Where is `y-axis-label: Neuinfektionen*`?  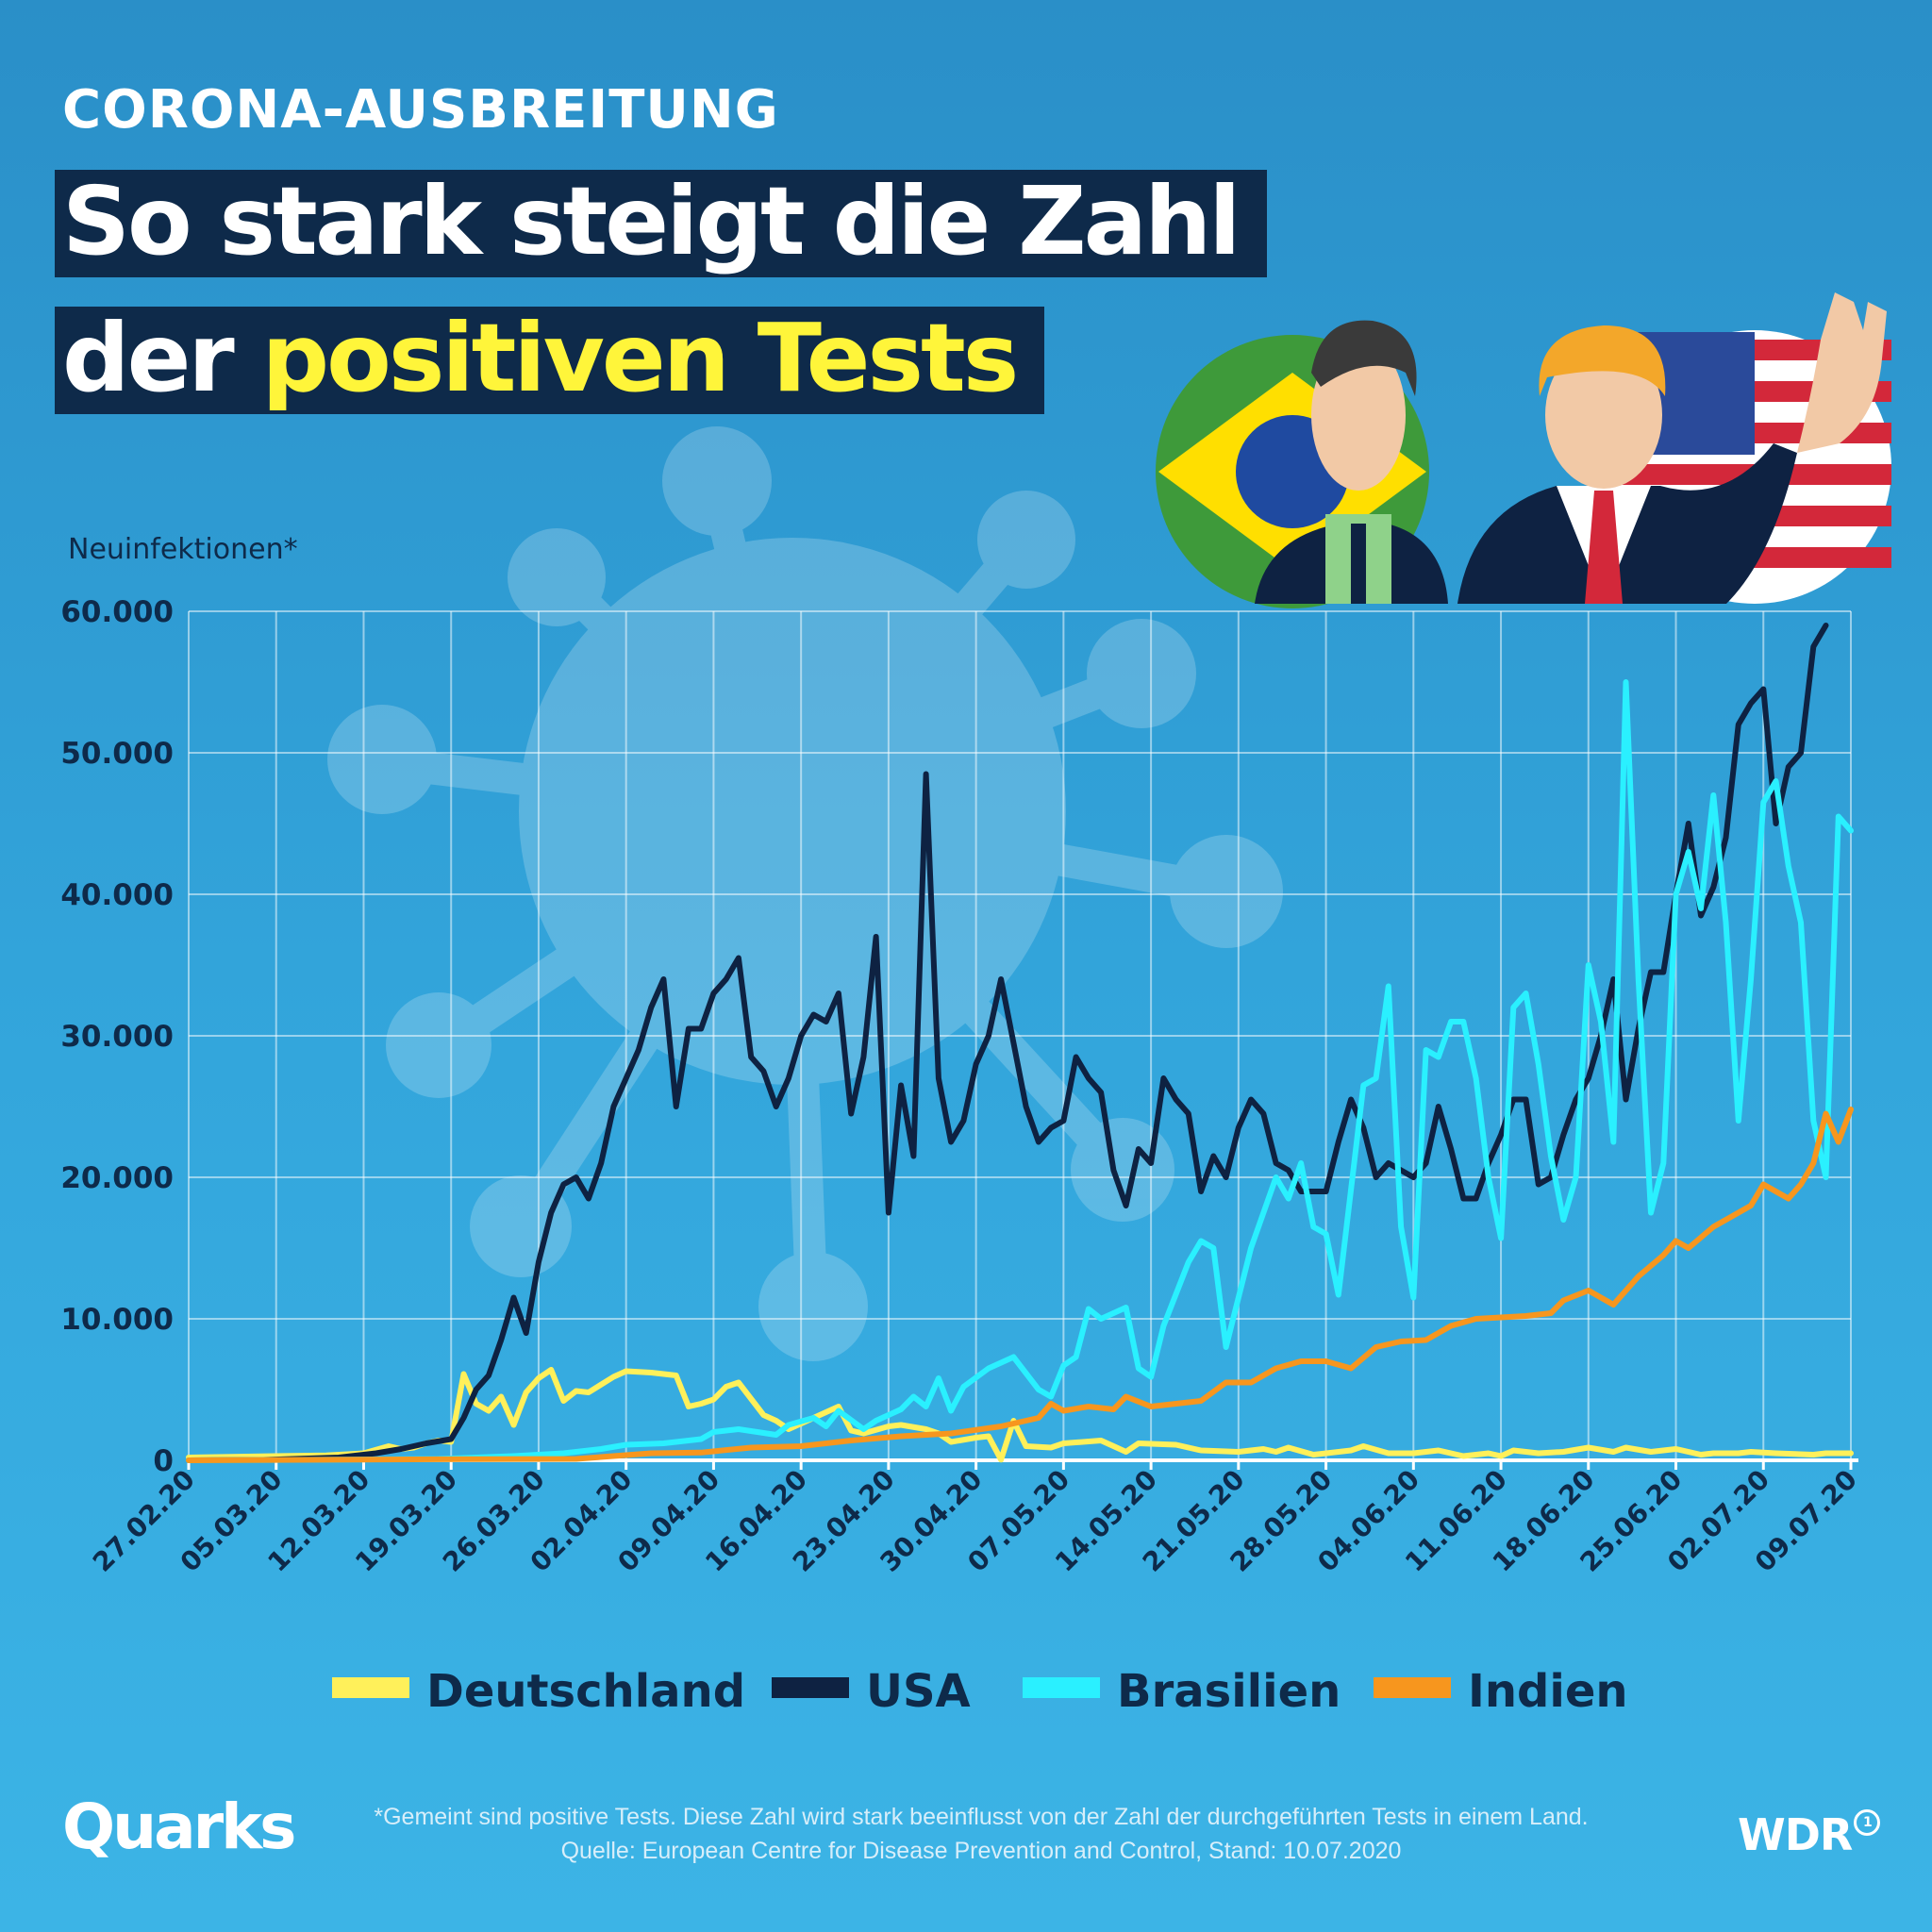 y-axis-label: Neuinfektionen* is located at coordinates (183, 550).